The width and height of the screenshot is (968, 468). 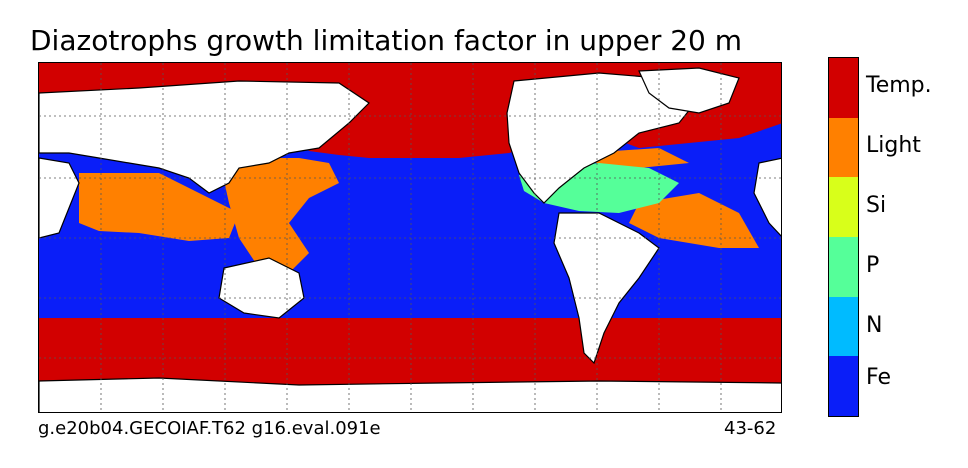 What do you see at coordinates (843, 207) in the screenshot?
I see `colorbar-segment-si` at bounding box center [843, 207].